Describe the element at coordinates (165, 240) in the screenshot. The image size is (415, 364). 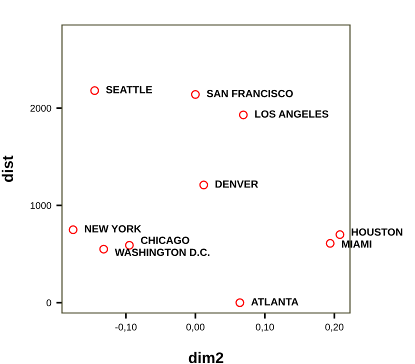
I see `annotation: CHICAGO` at that location.